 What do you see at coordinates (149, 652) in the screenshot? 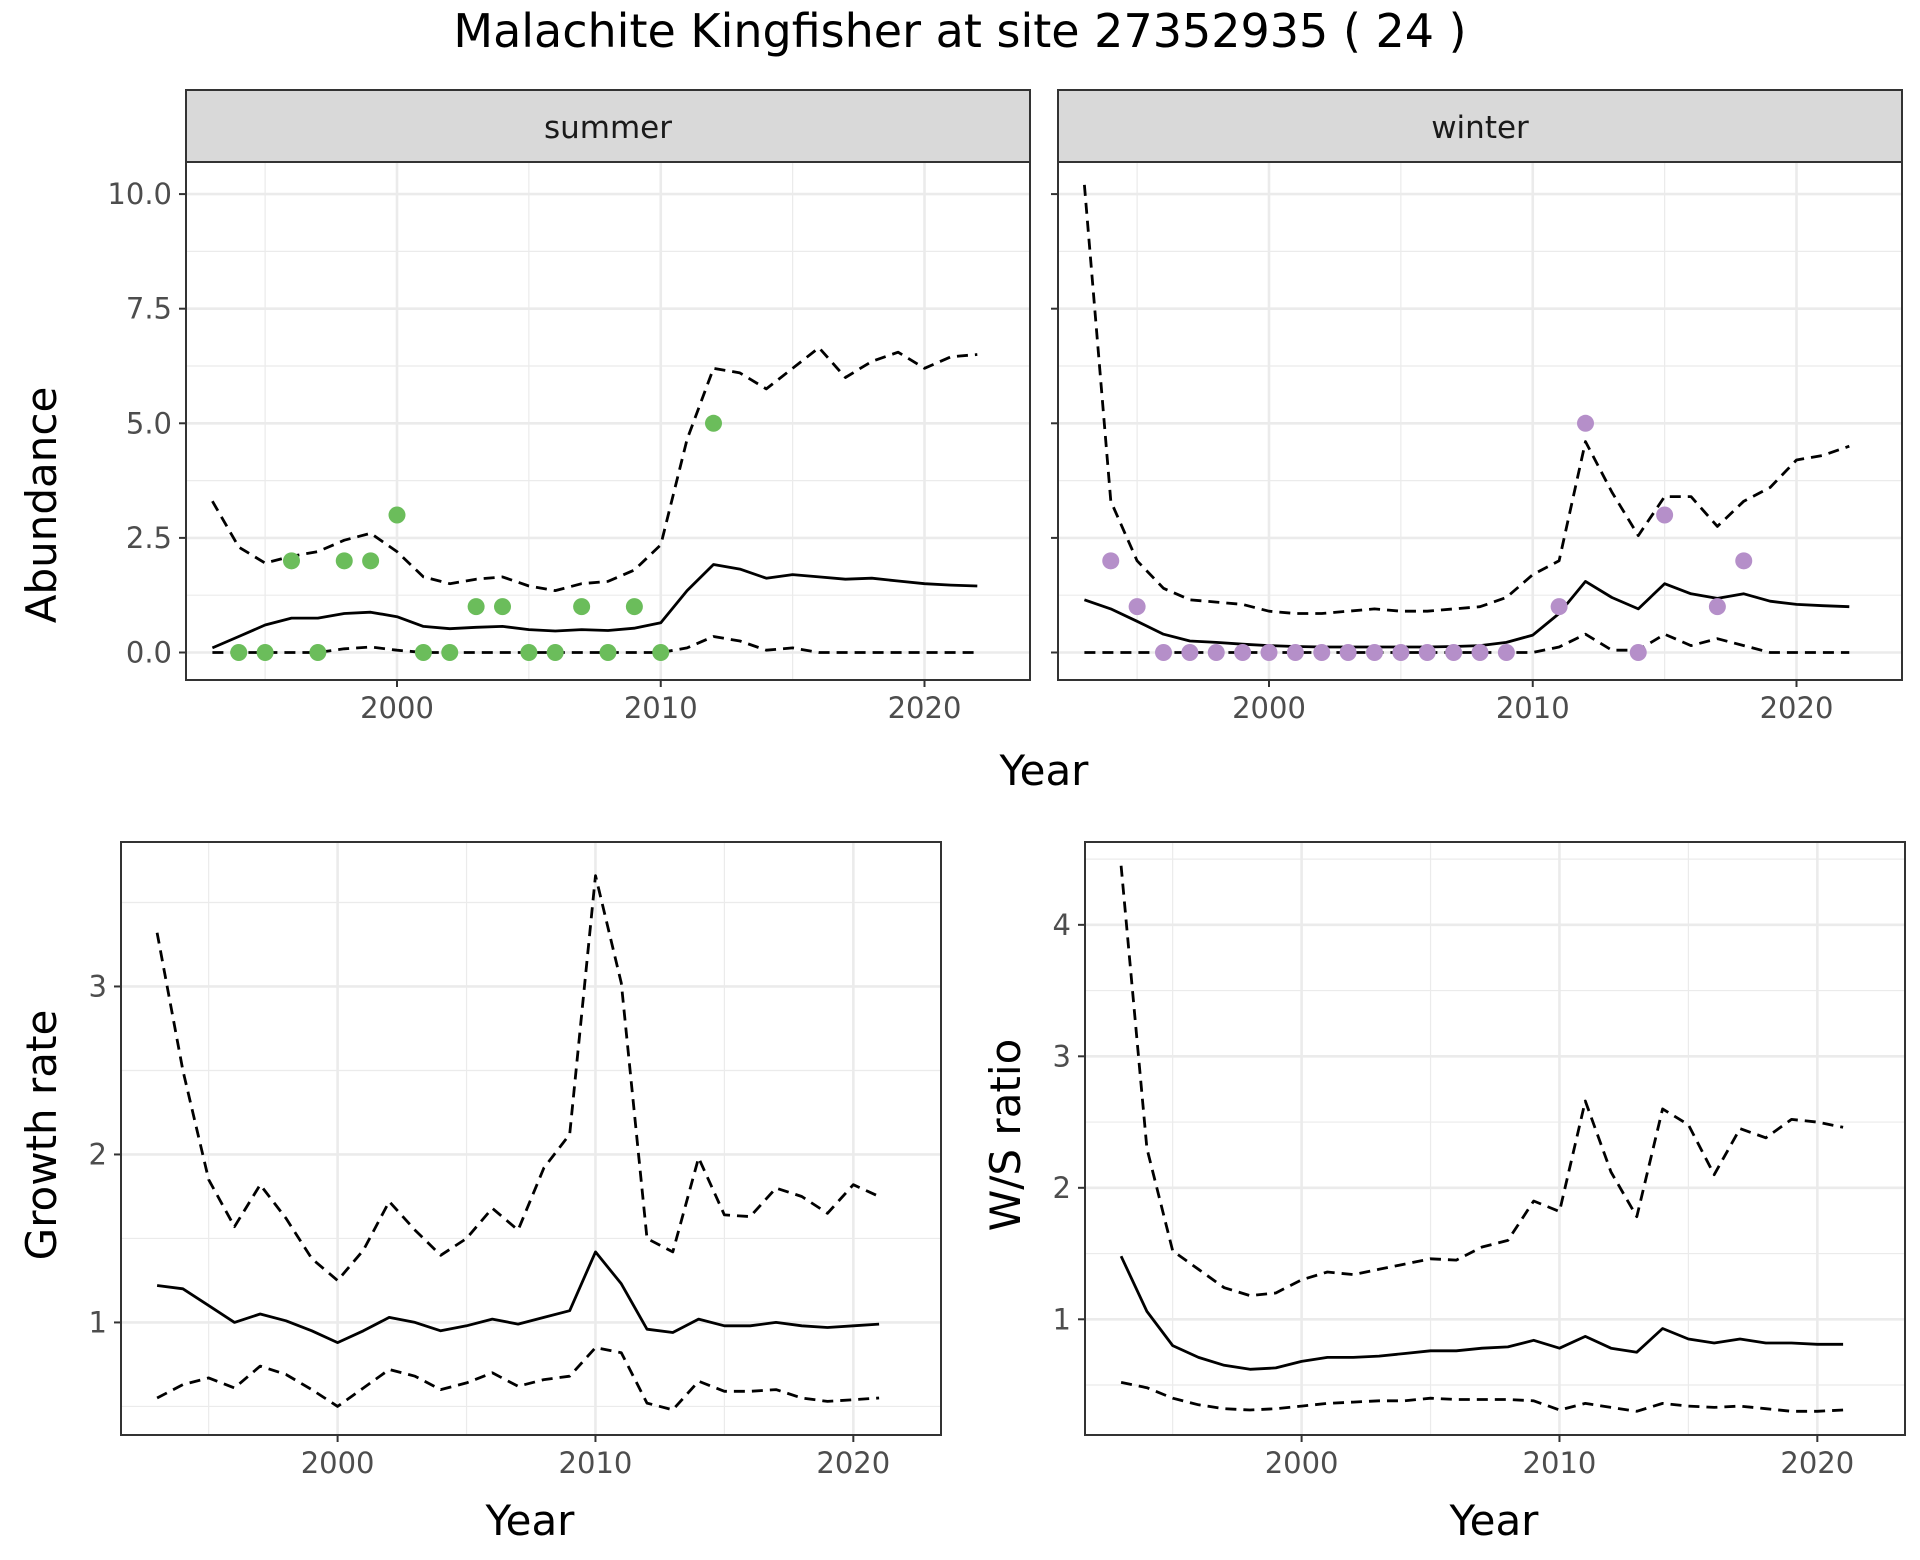
I see `y-tick-label: 0.0` at bounding box center [149, 652].